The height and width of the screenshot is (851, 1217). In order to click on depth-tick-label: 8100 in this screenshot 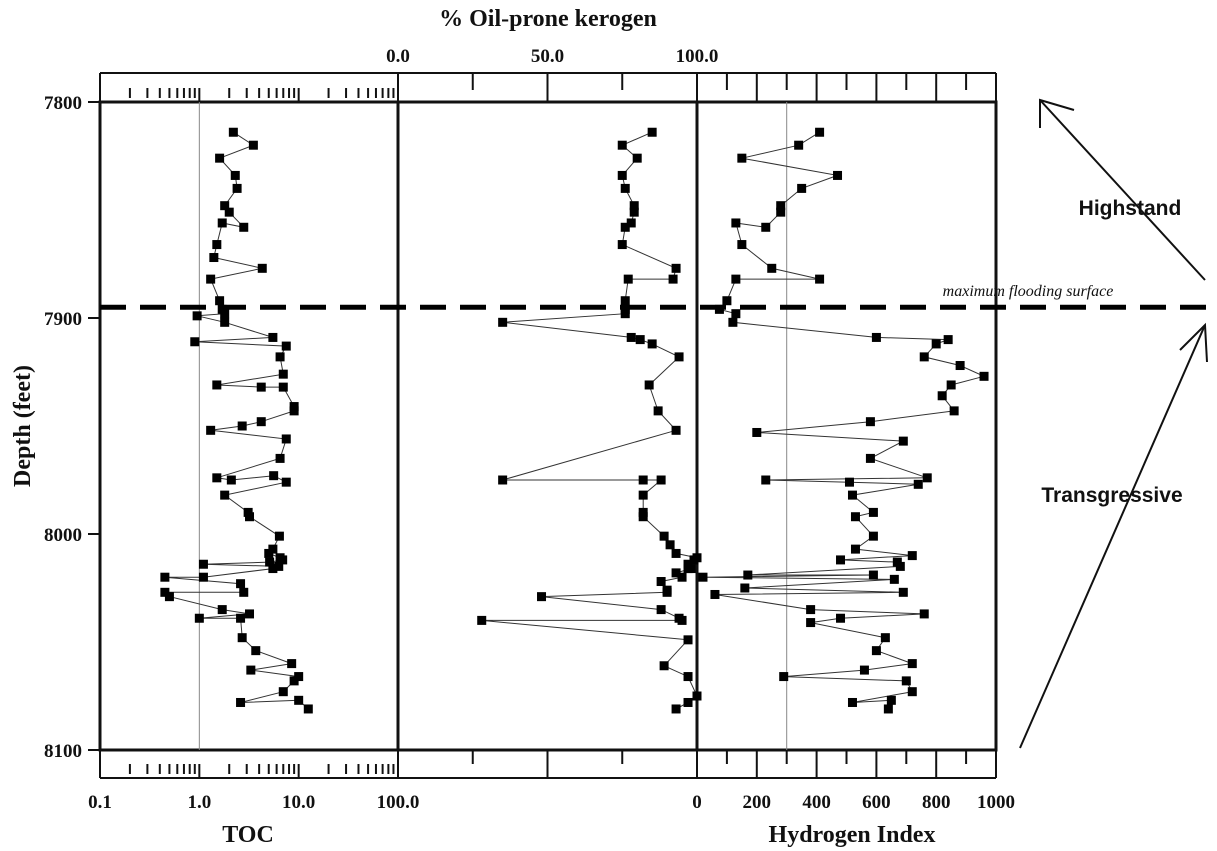, I will do `click(63, 751)`.